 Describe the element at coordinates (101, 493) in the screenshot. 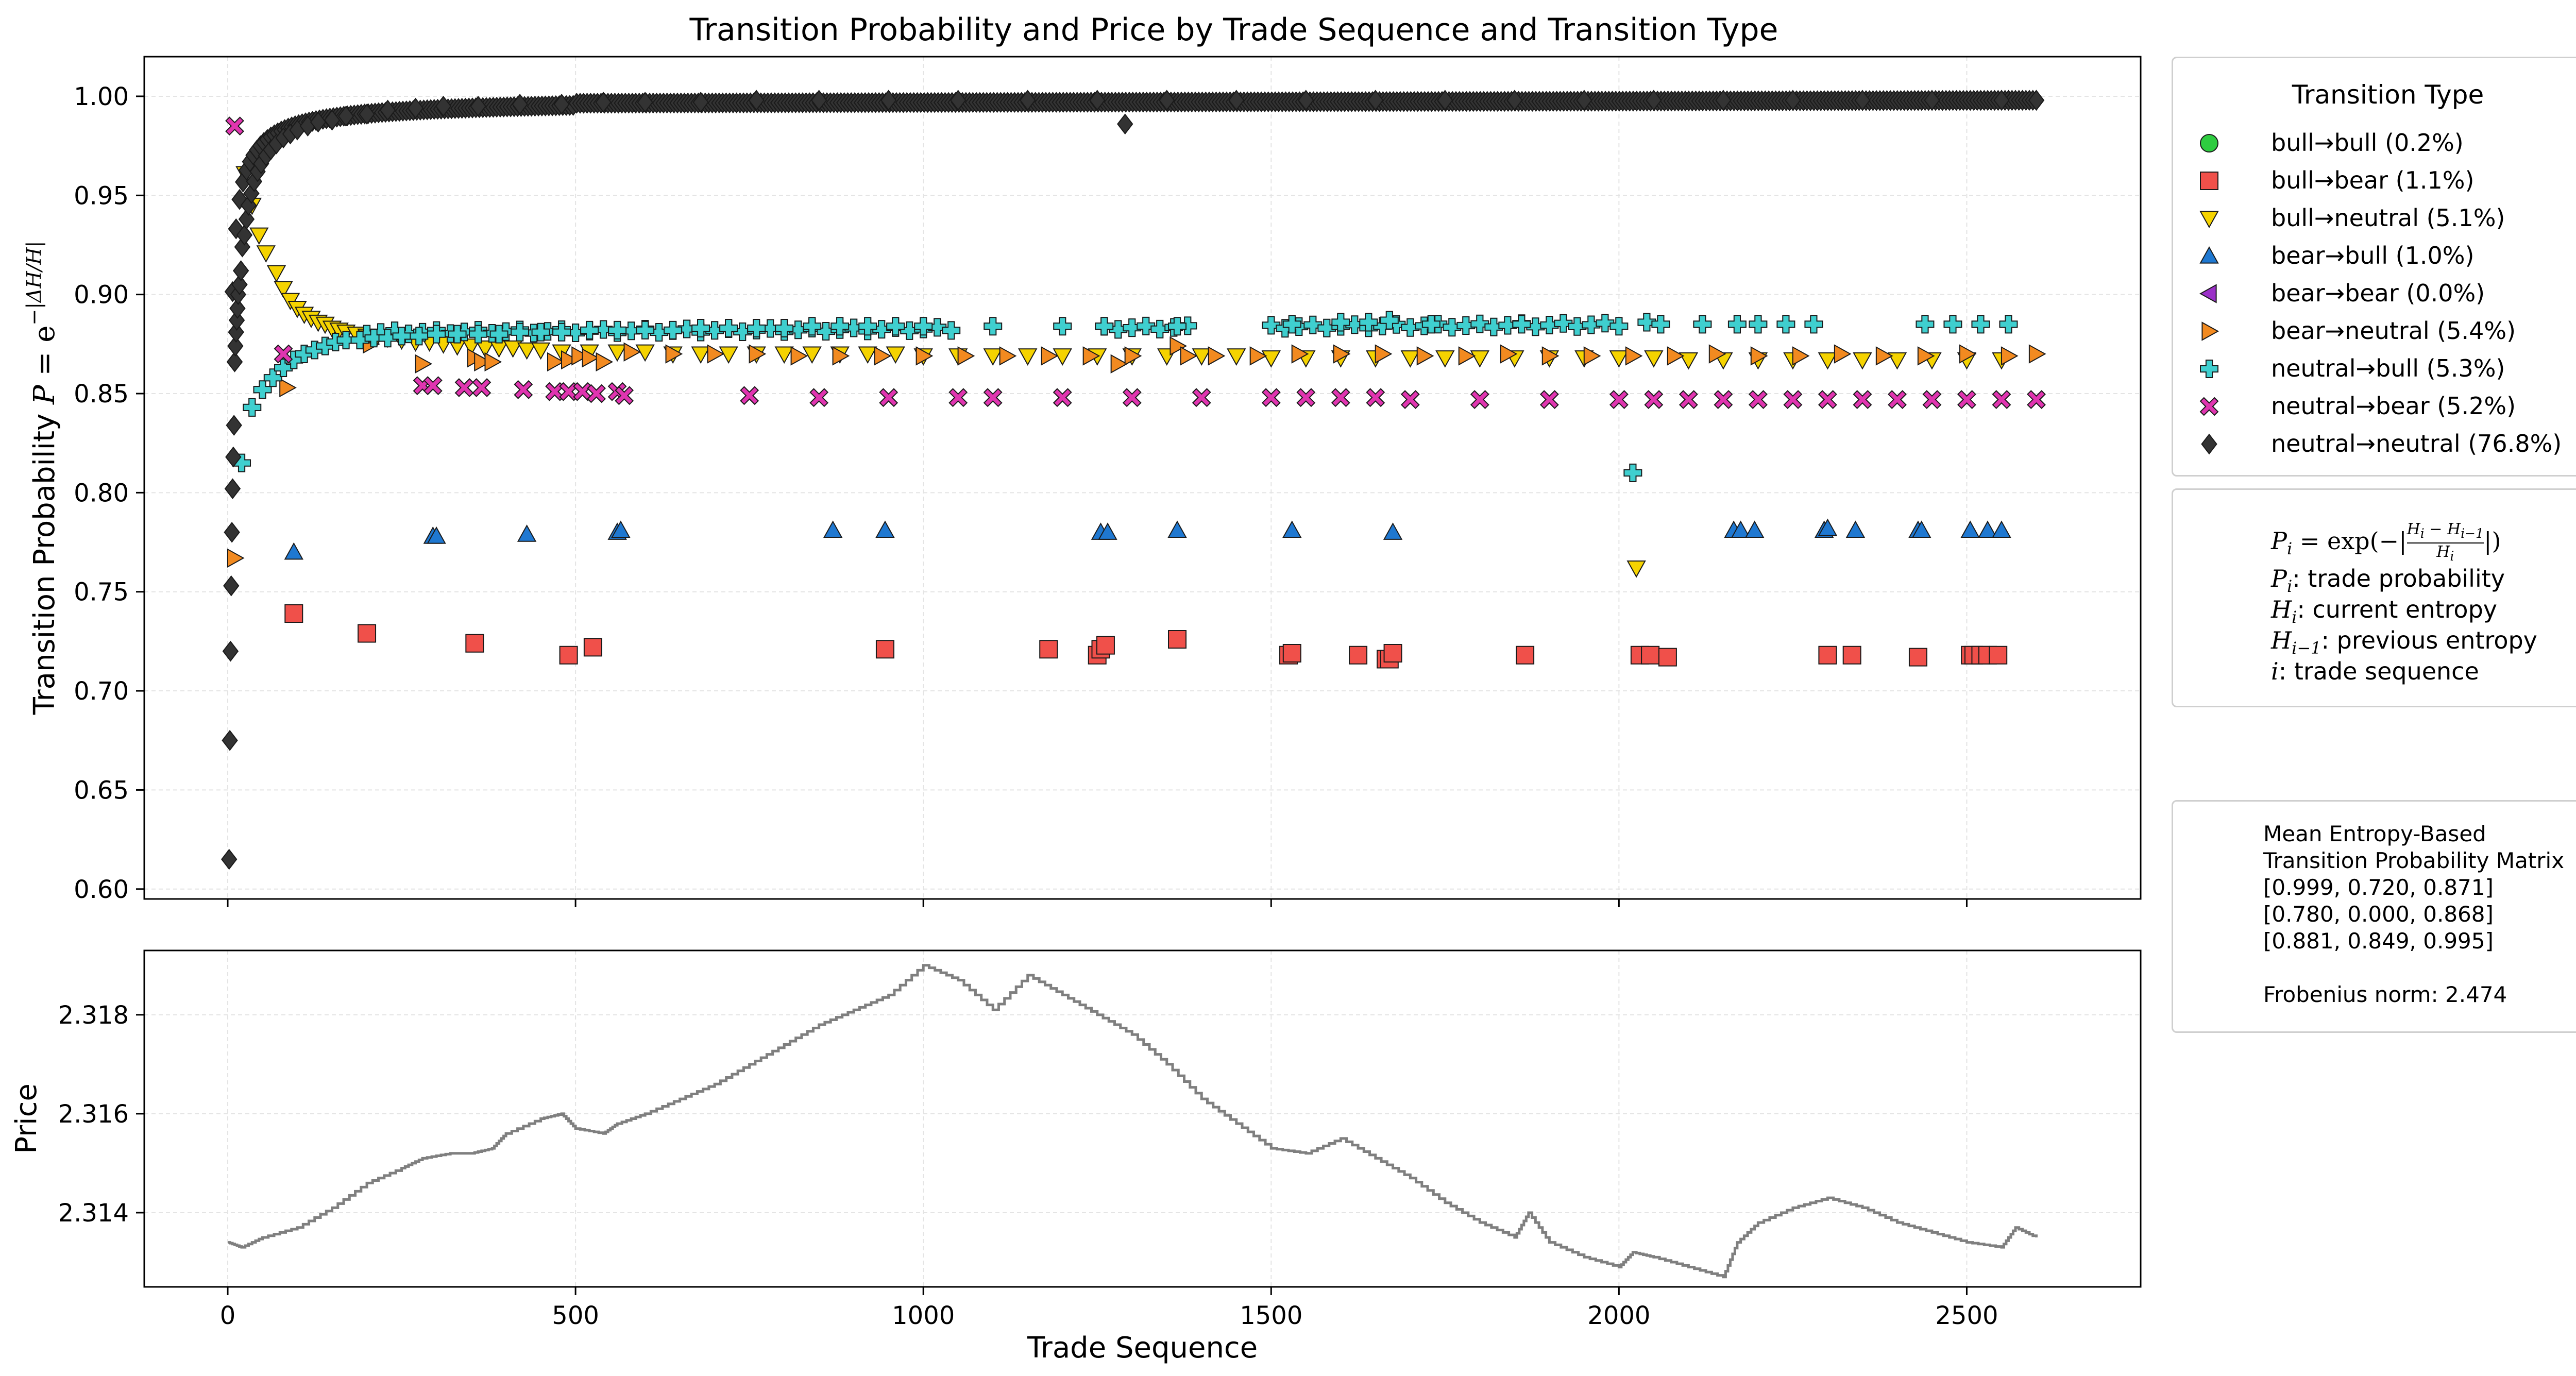

I see `y-tick-label: 0.80` at that location.